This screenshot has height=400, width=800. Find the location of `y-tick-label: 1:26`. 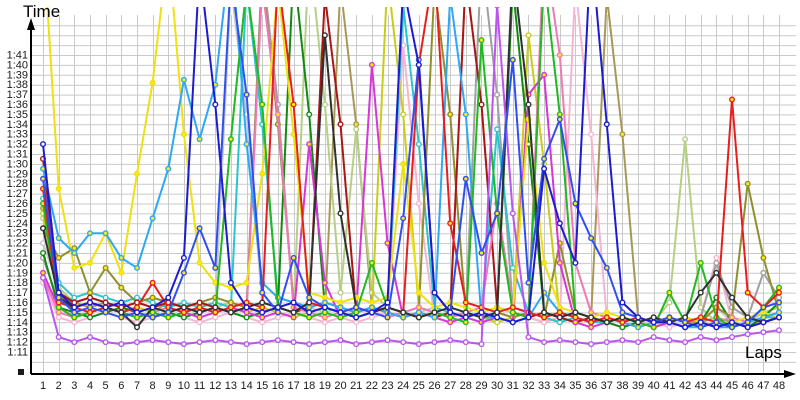

y-tick-label: 1:26 is located at coordinates (17, 204).